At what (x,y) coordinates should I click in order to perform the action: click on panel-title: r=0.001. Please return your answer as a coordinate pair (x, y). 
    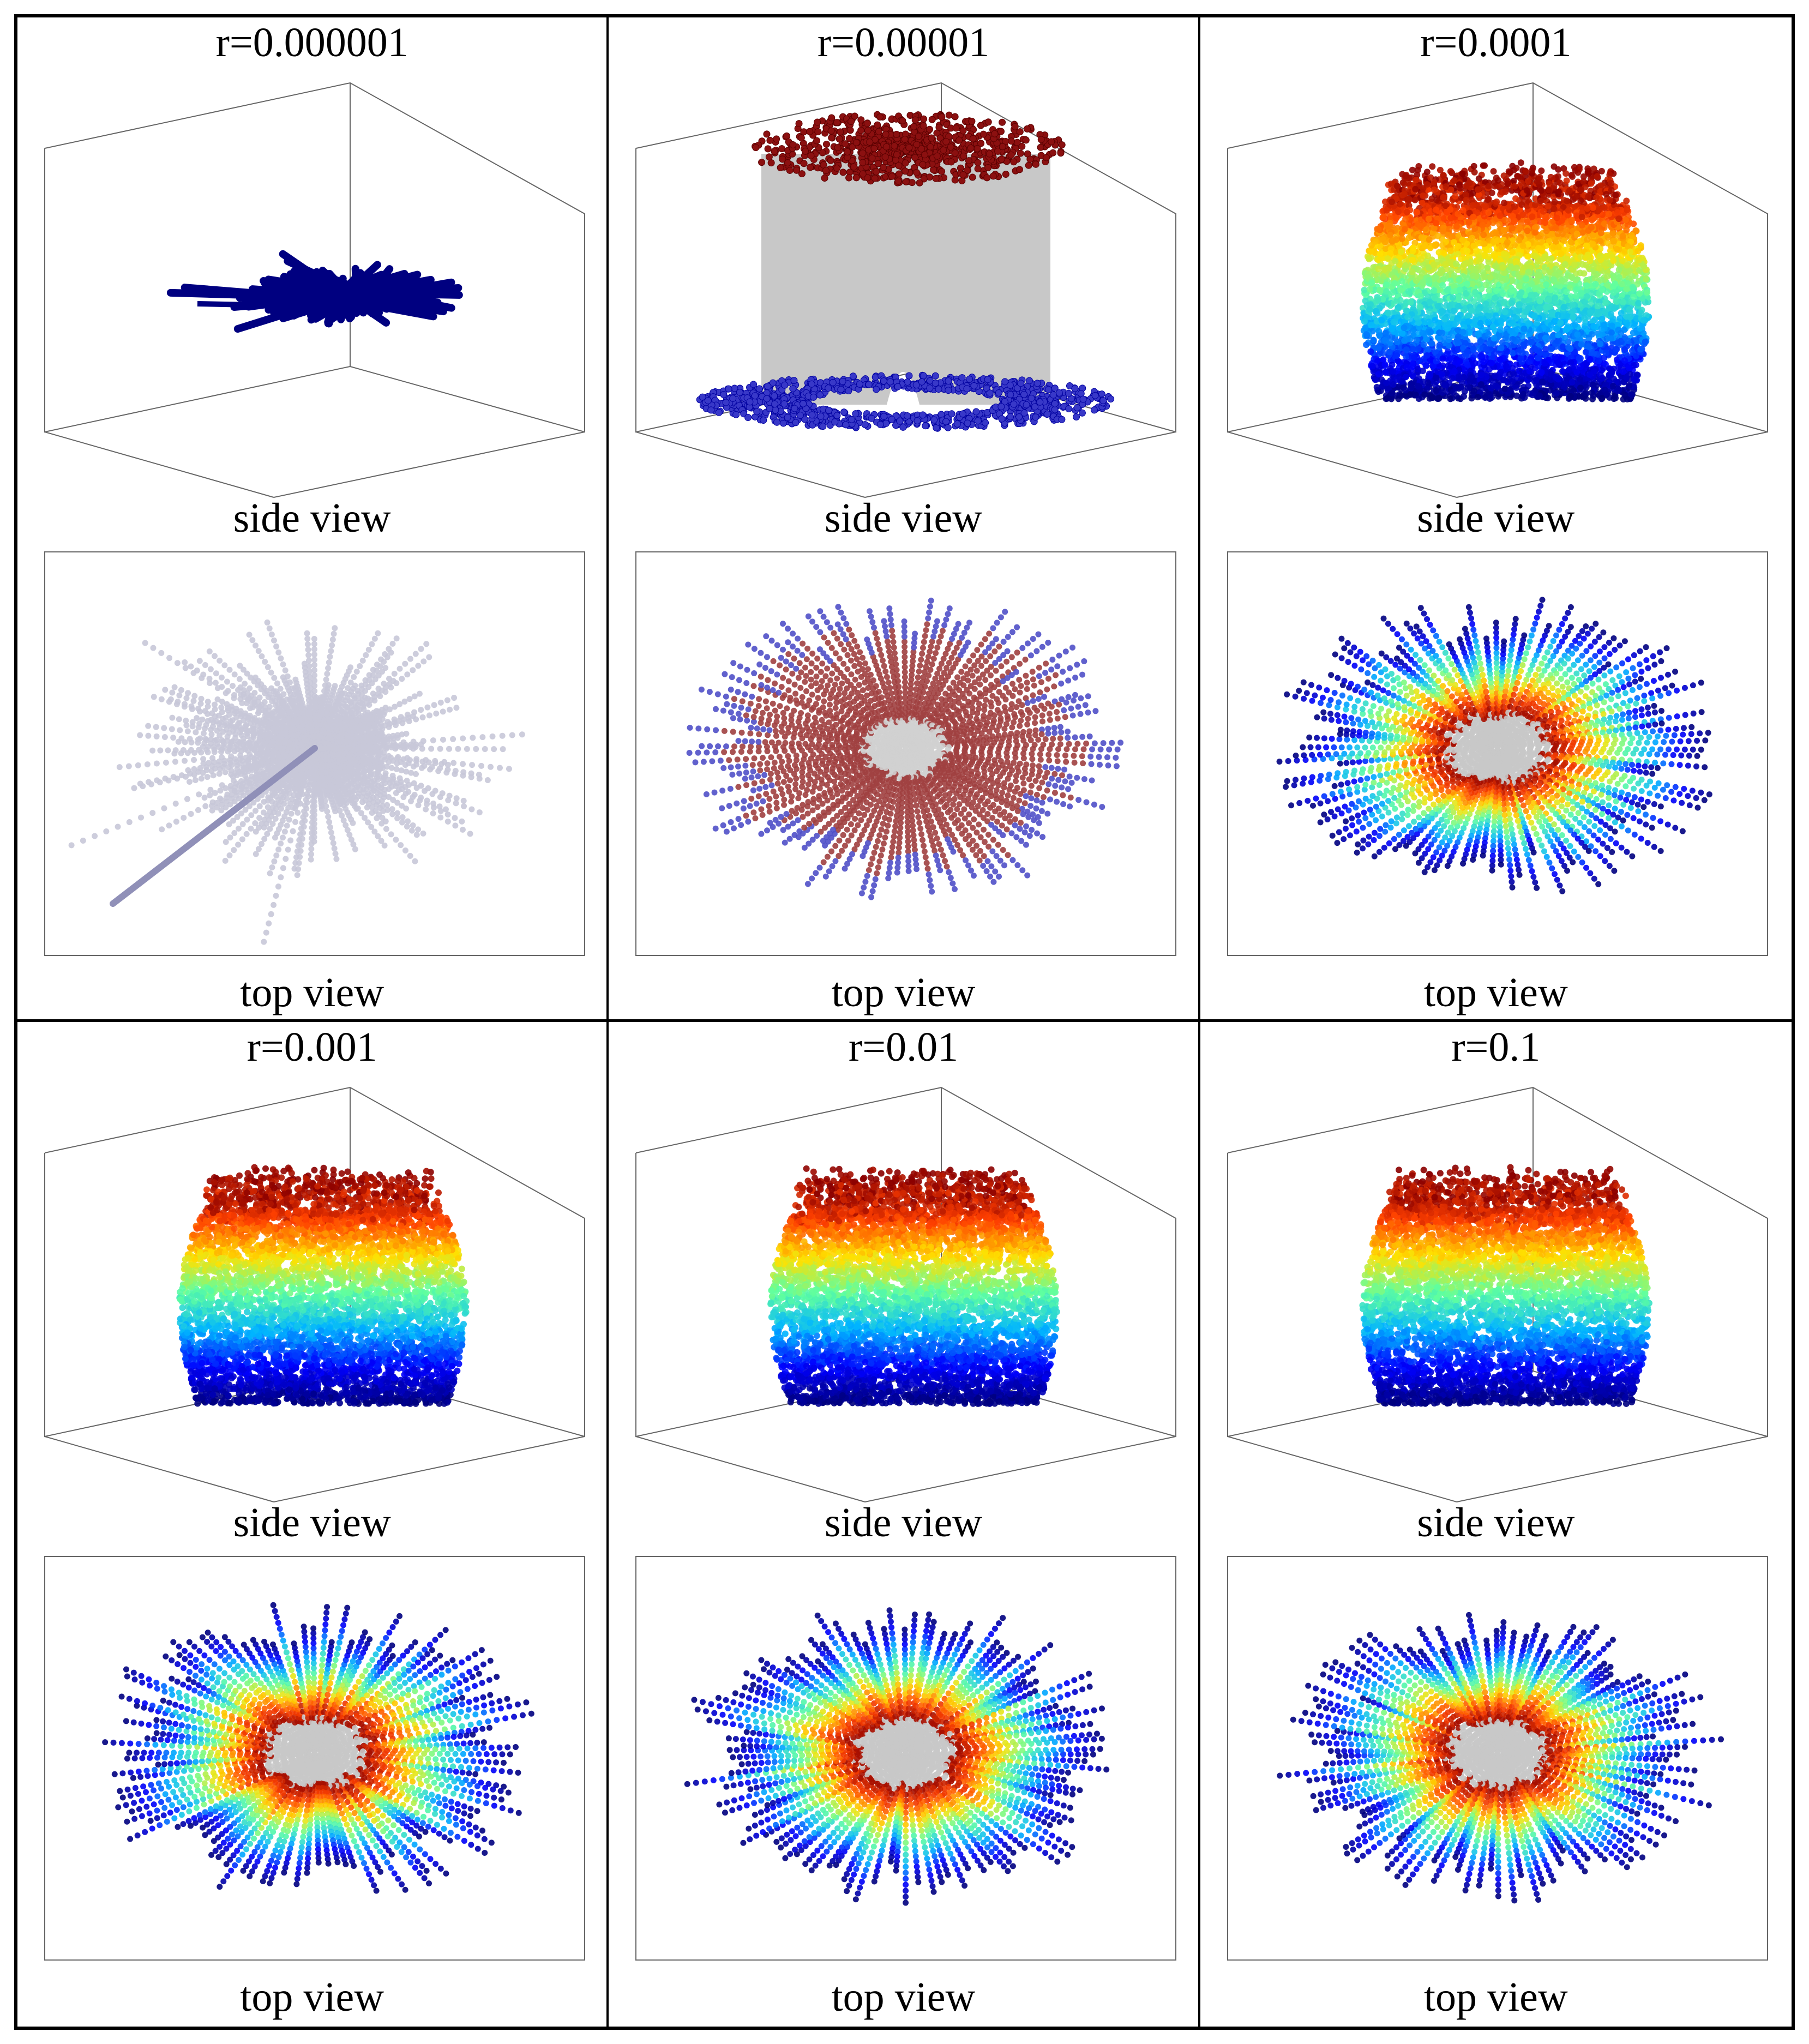
    Looking at the image, I should click on (311, 1047).